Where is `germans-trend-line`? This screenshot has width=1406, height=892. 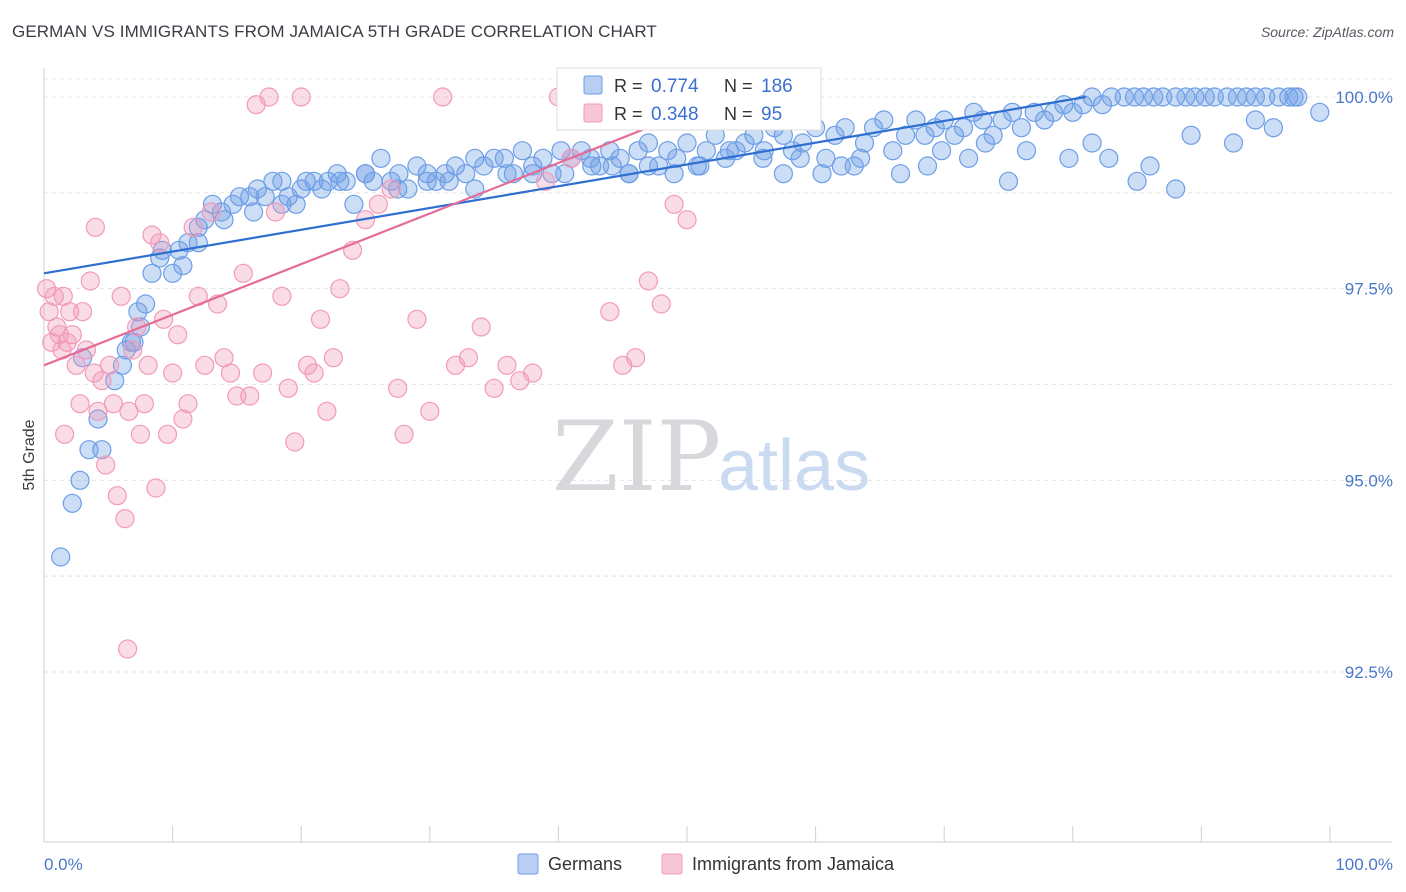 germans-trend-line is located at coordinates (564, 185).